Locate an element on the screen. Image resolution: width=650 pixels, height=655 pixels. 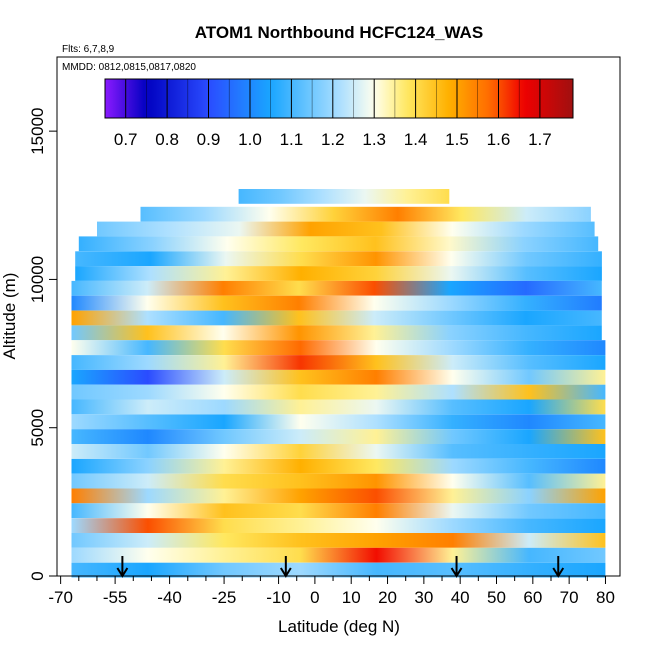
y-axis-label: Altitude (m) is located at coordinates (9, 316).